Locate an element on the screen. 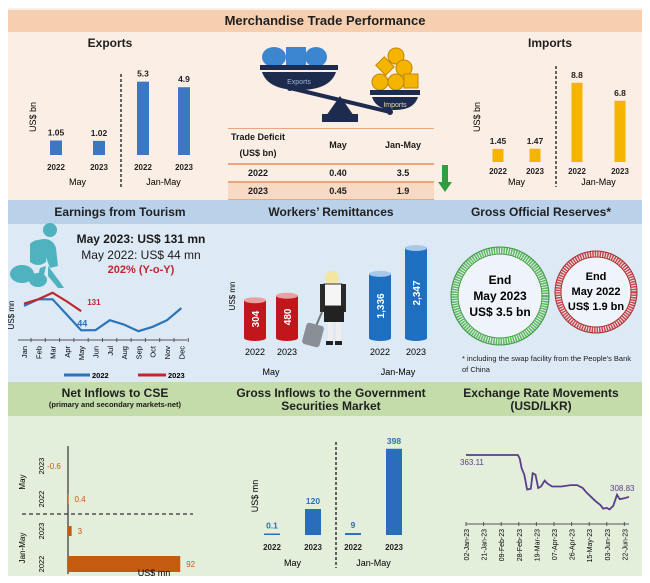 The image size is (650, 583). data-label: 92 is located at coordinates (190, 564).